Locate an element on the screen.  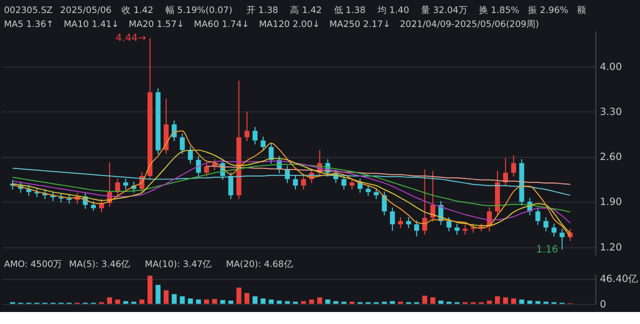
y-tick-label: 46.40亿 is located at coordinates (619, 280).